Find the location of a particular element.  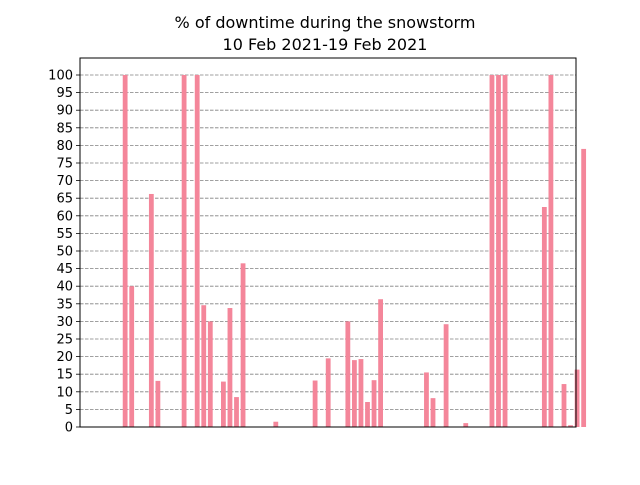

y-tick-label: 80 is located at coordinates (64, 146).